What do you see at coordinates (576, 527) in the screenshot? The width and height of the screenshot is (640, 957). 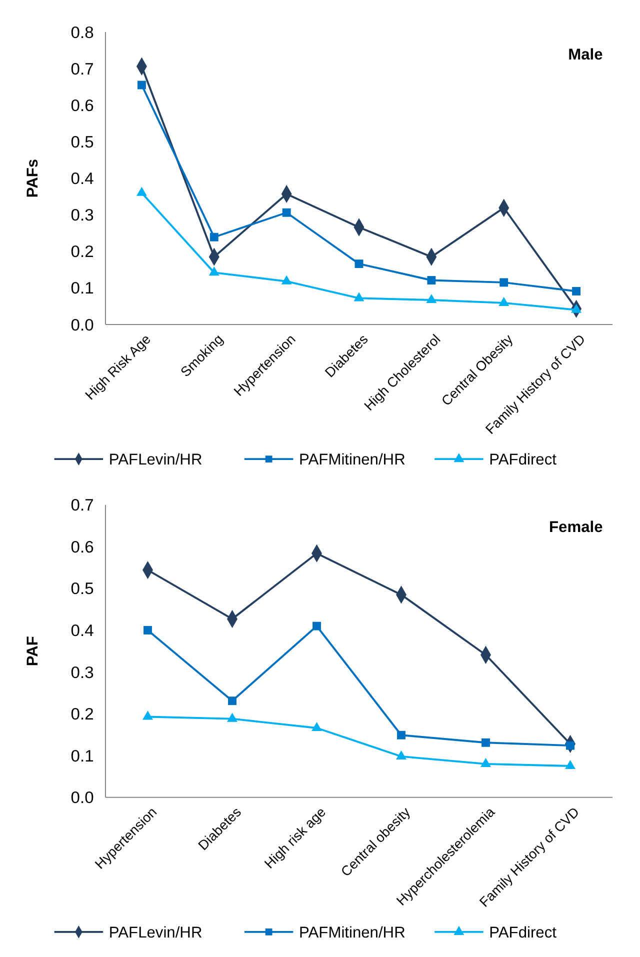 I see `text: Female` at bounding box center [576, 527].